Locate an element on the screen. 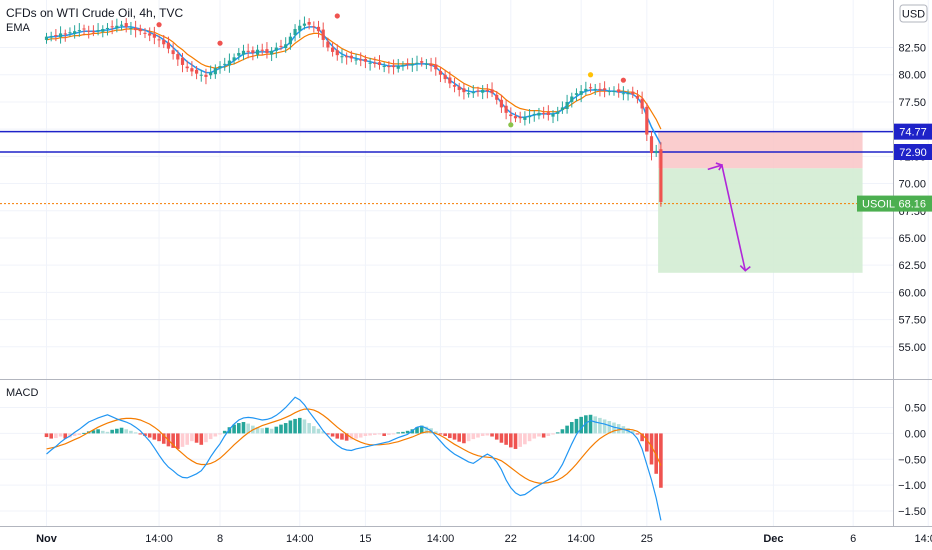 The image size is (932, 550). forecast-arrowhead is located at coordinates (745, 268).